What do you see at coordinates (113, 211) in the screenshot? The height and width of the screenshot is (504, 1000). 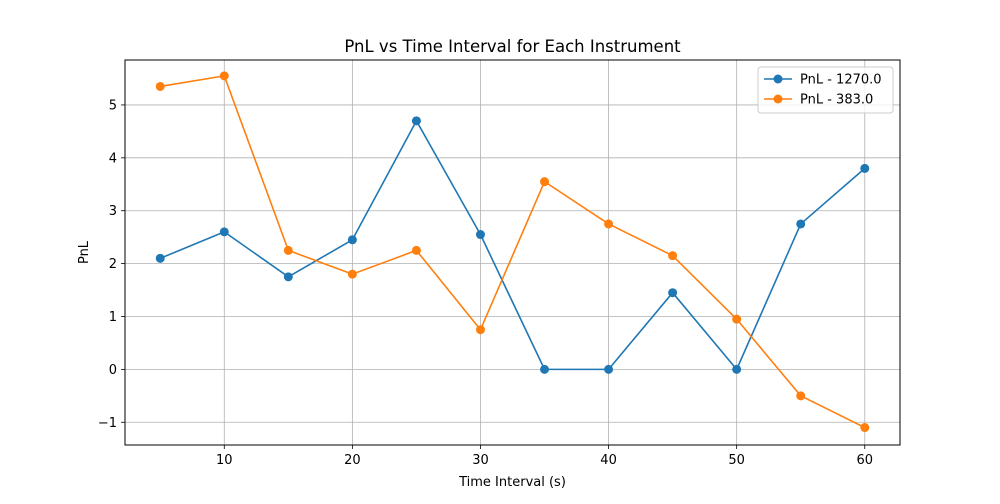 I see `y-tick-label: 3` at bounding box center [113, 211].